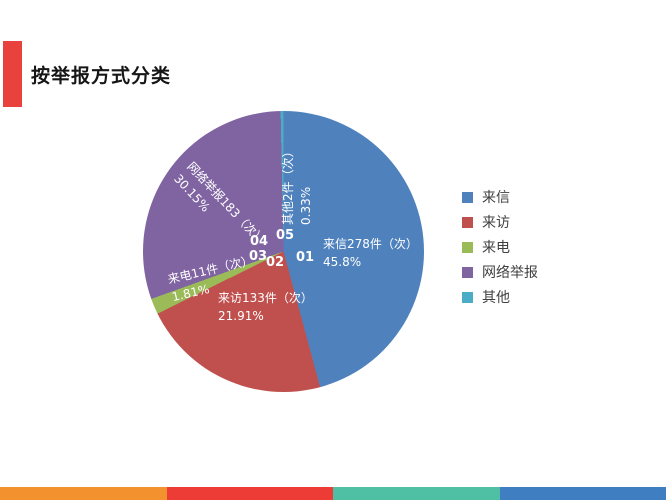 The width and height of the screenshot is (666, 500). Describe the element at coordinates (467, 222) in the screenshot. I see `legend-swatch-laifang` at that location.